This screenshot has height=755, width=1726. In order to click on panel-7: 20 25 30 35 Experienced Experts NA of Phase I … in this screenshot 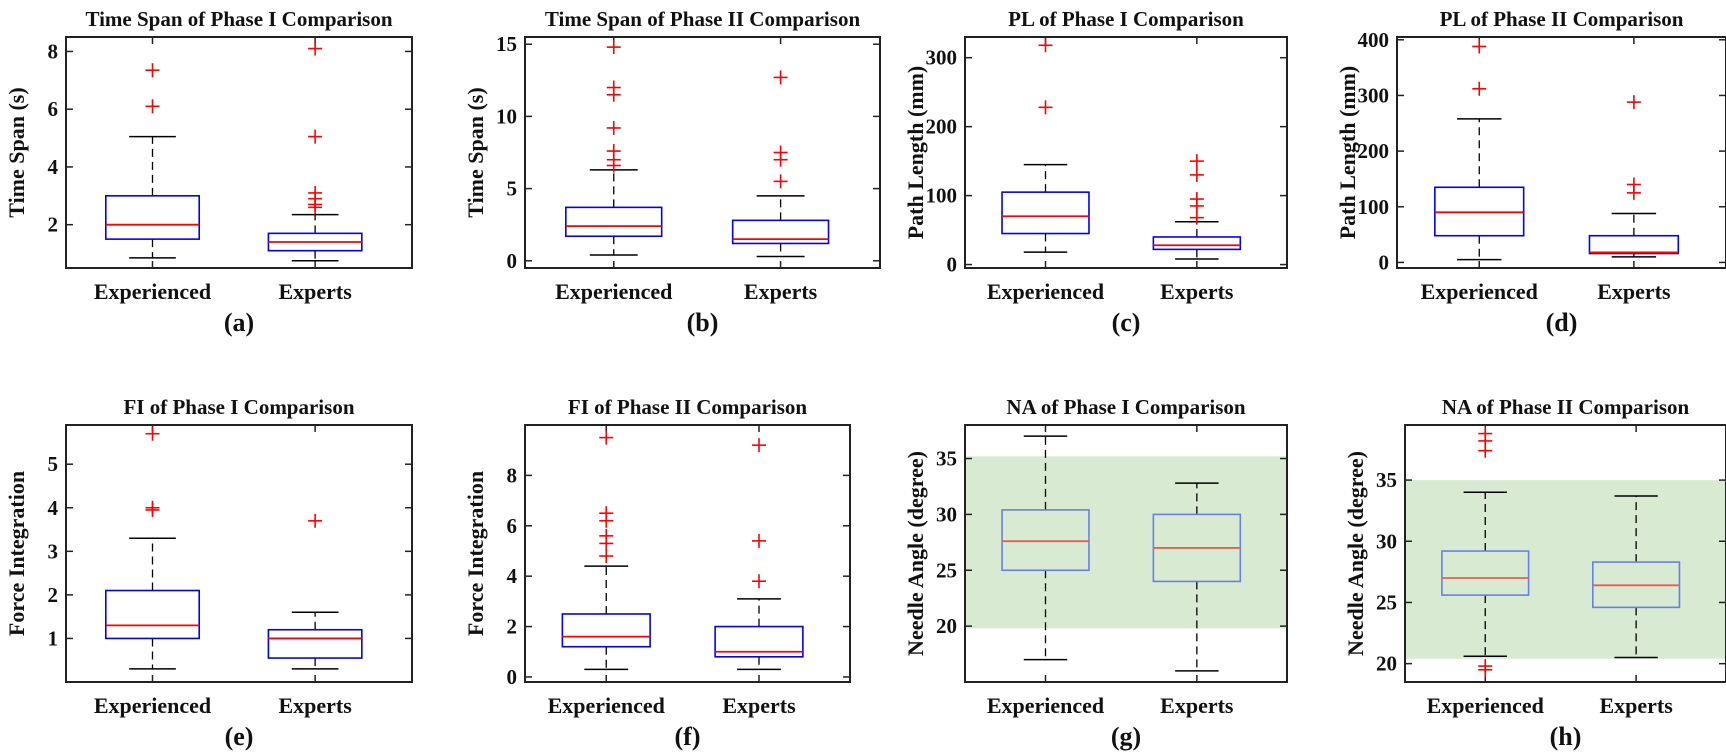, I will do `click(1095, 573)`.